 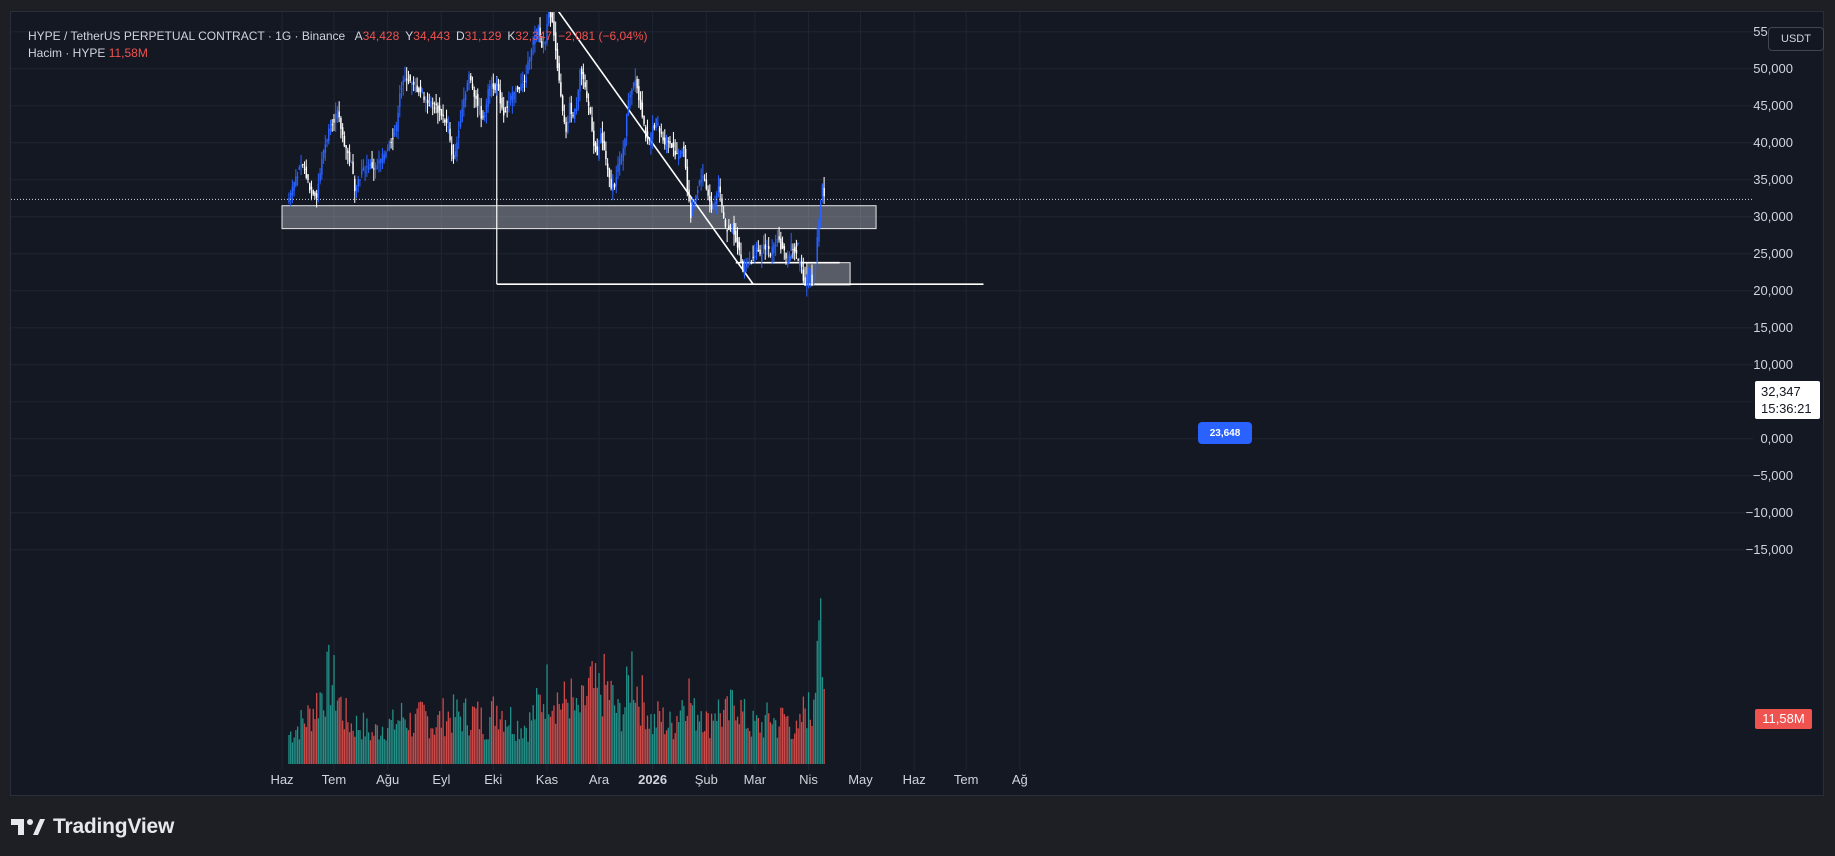 What do you see at coordinates (1796, 39) in the screenshot?
I see `currency-button: USDT` at bounding box center [1796, 39].